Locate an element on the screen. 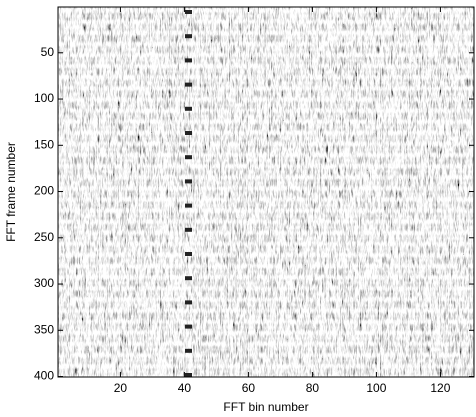  y-tick-label: 200 is located at coordinates (44, 191).